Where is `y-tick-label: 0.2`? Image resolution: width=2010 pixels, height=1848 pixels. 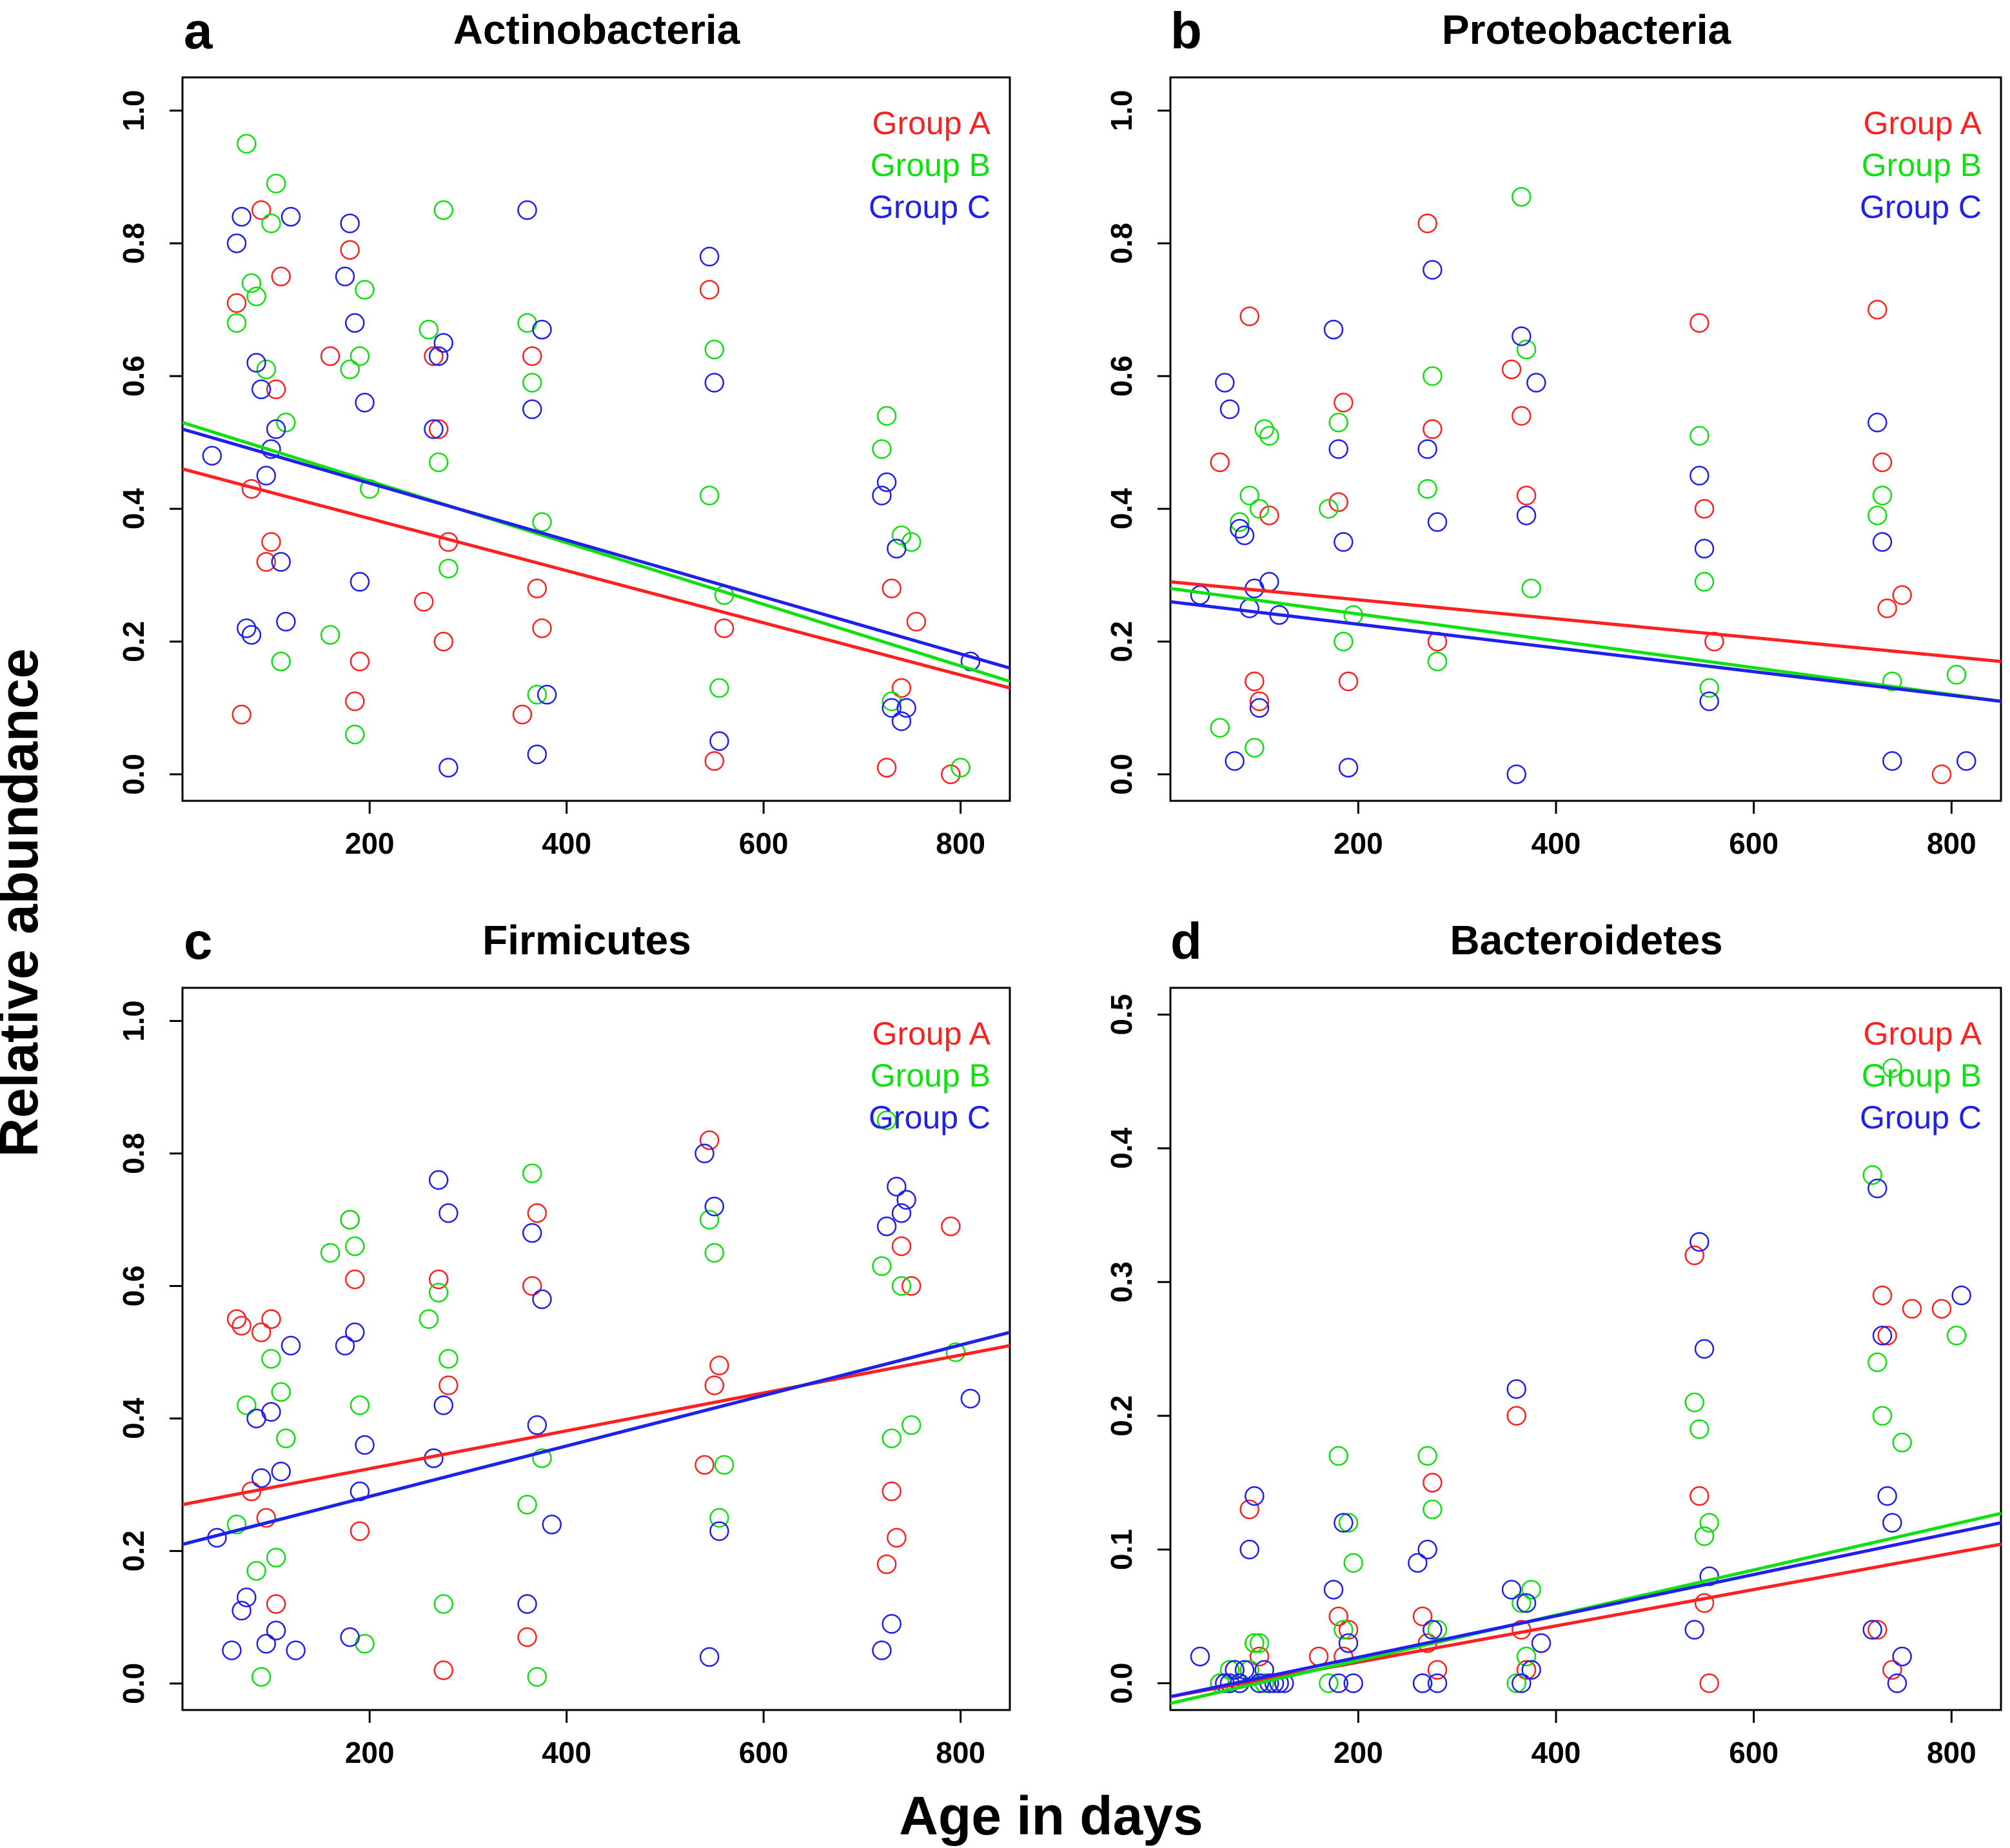 y-tick-label: 0.2 is located at coordinates (1121, 1416).